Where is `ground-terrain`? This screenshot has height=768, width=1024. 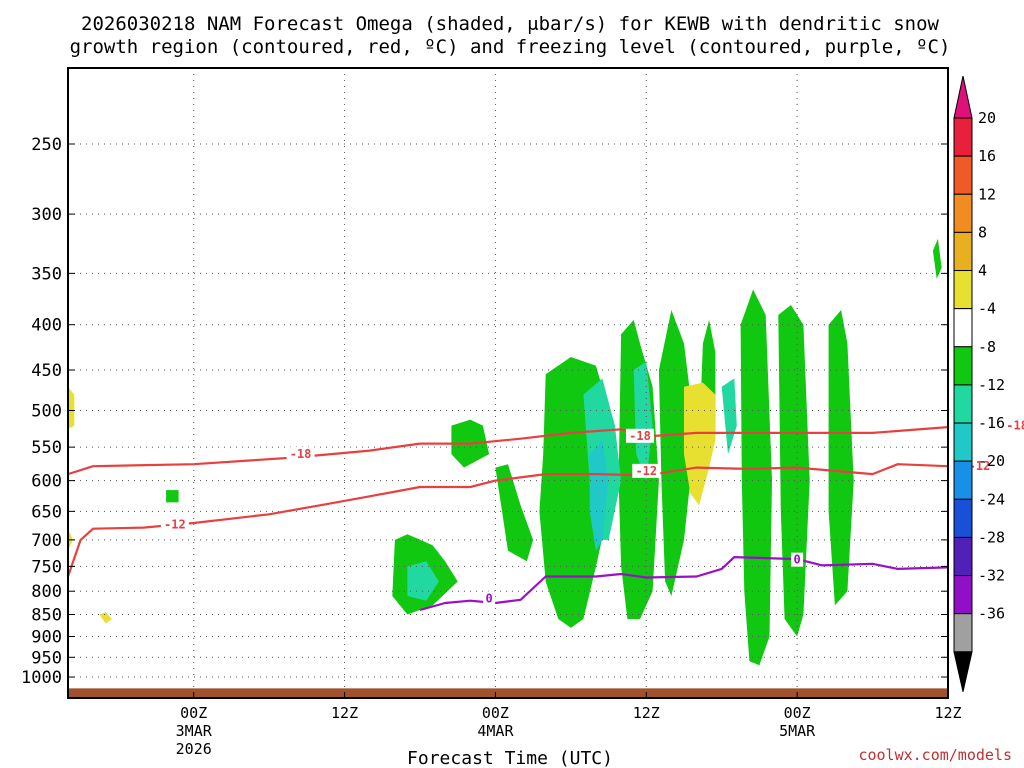
ground-terrain is located at coordinates (508, 693).